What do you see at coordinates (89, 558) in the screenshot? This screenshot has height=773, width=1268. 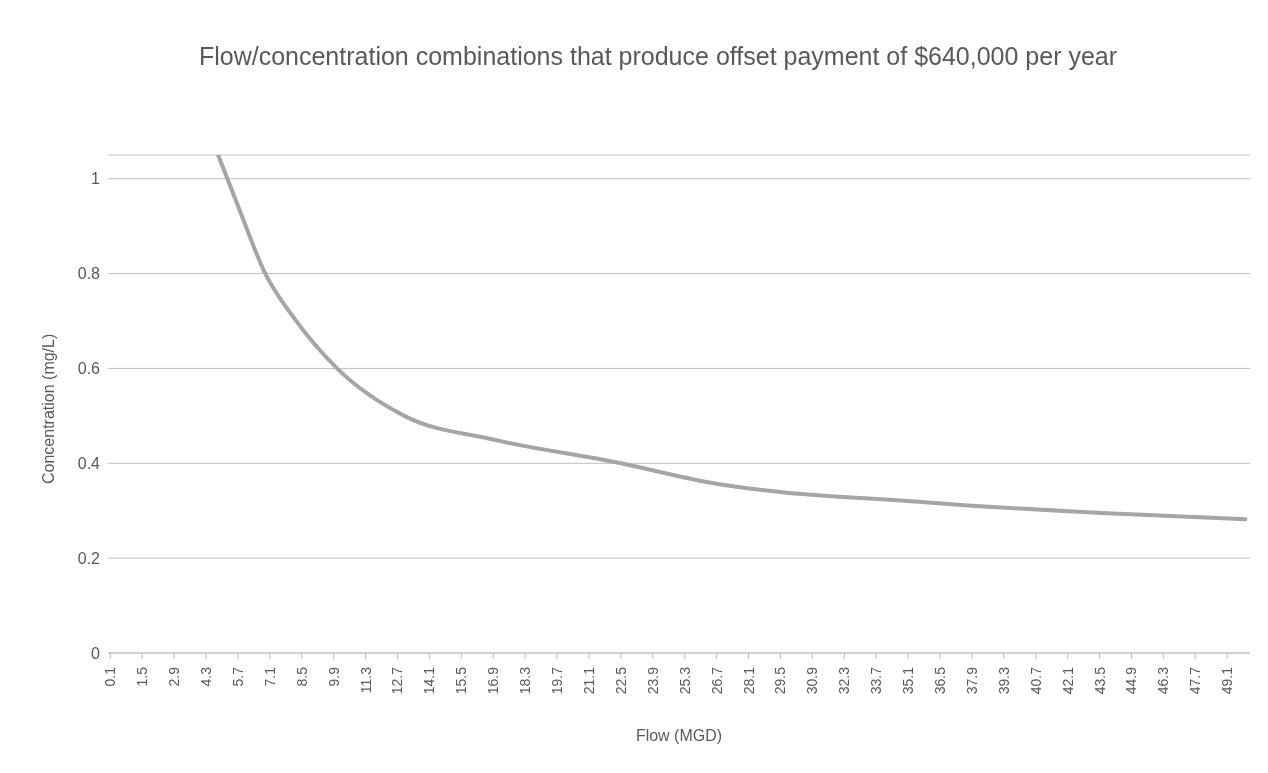 I see `y-tick-label: 0.2` at bounding box center [89, 558].